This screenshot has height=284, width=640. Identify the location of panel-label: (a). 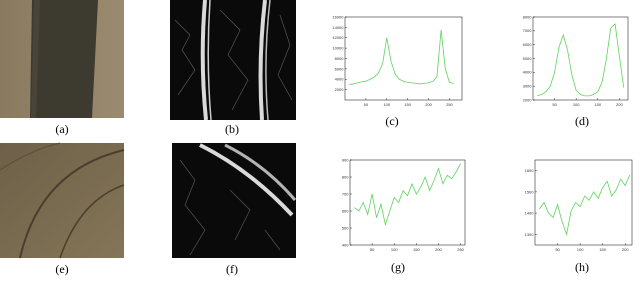
(61, 129).